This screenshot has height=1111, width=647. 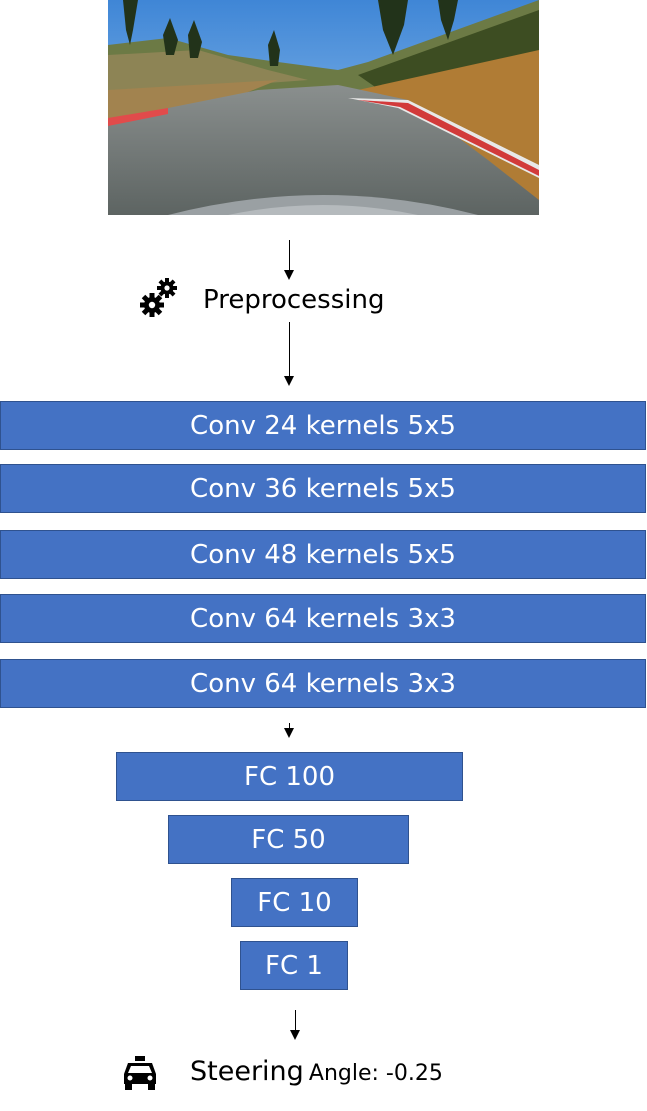 What do you see at coordinates (323, 683) in the screenshot?
I see `conv-layer-5: Conv 64 kernels 3x3` at bounding box center [323, 683].